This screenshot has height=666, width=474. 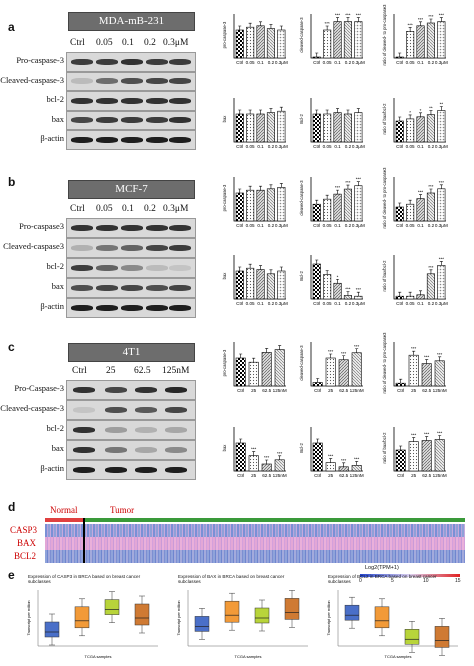 I want to click on lane-label: Ctrl, so click(x=79, y=371).